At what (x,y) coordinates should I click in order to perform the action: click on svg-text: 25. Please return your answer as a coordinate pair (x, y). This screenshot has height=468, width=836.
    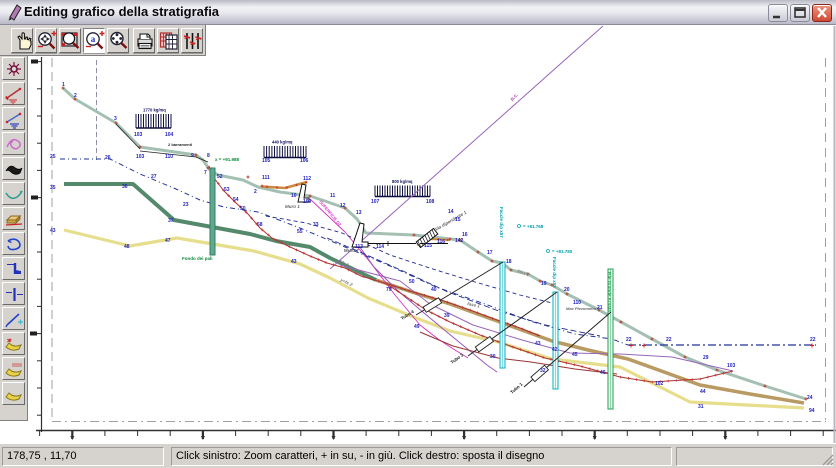
    Looking at the image, I should click on (53, 157).